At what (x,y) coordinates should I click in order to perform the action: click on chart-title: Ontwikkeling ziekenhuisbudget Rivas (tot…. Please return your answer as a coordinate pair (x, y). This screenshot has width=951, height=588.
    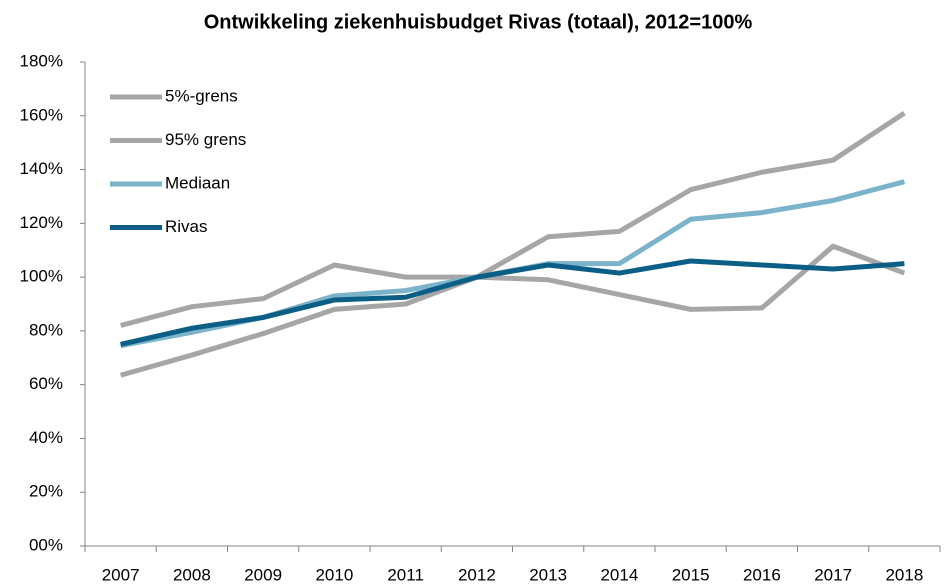
    Looking at the image, I should click on (478, 22).